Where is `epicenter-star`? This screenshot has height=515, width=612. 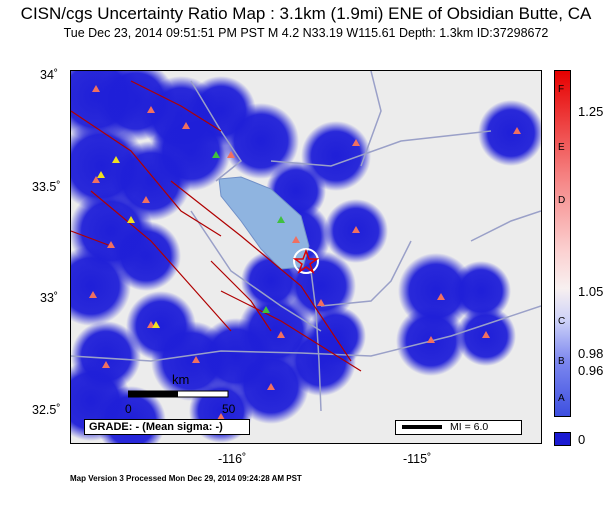
epicenter-star is located at coordinates (306, 261).